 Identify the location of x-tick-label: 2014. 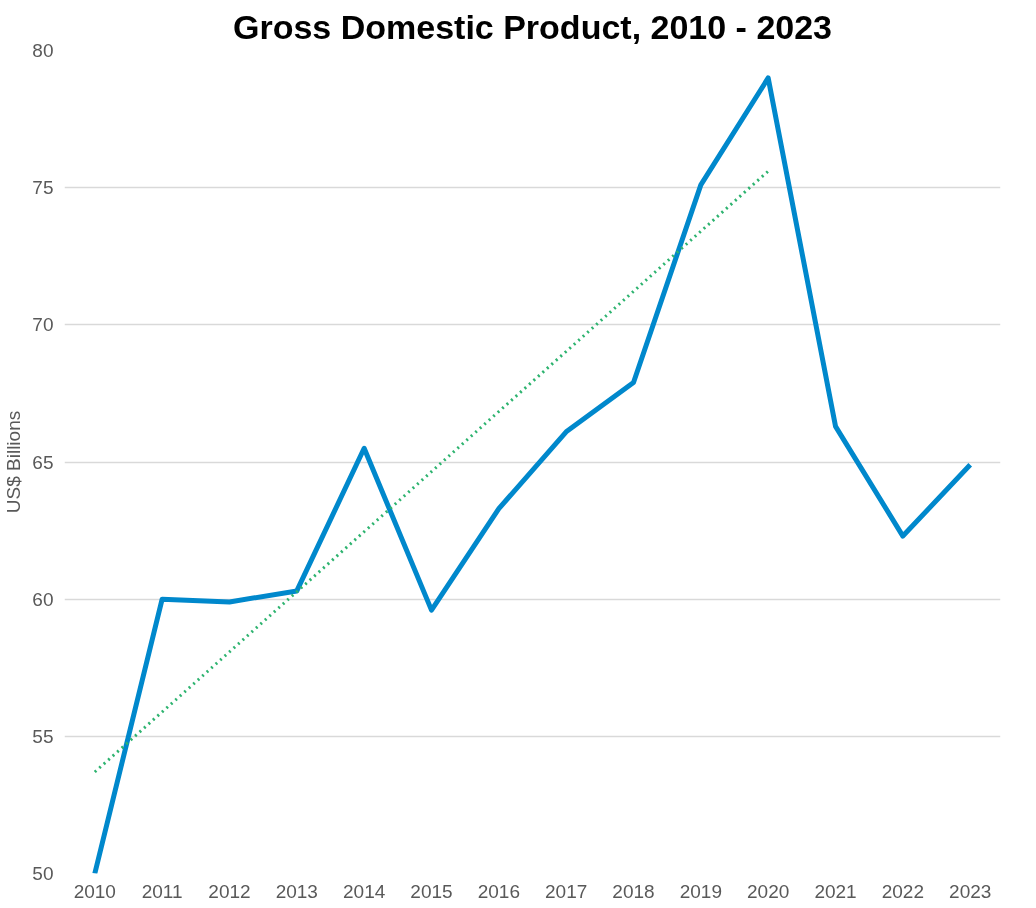
(364, 891).